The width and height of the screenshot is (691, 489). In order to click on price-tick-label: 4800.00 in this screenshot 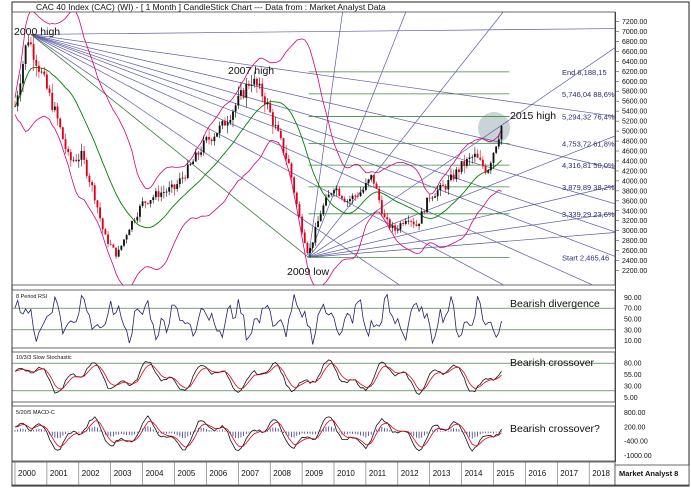, I will do `click(634, 142)`.